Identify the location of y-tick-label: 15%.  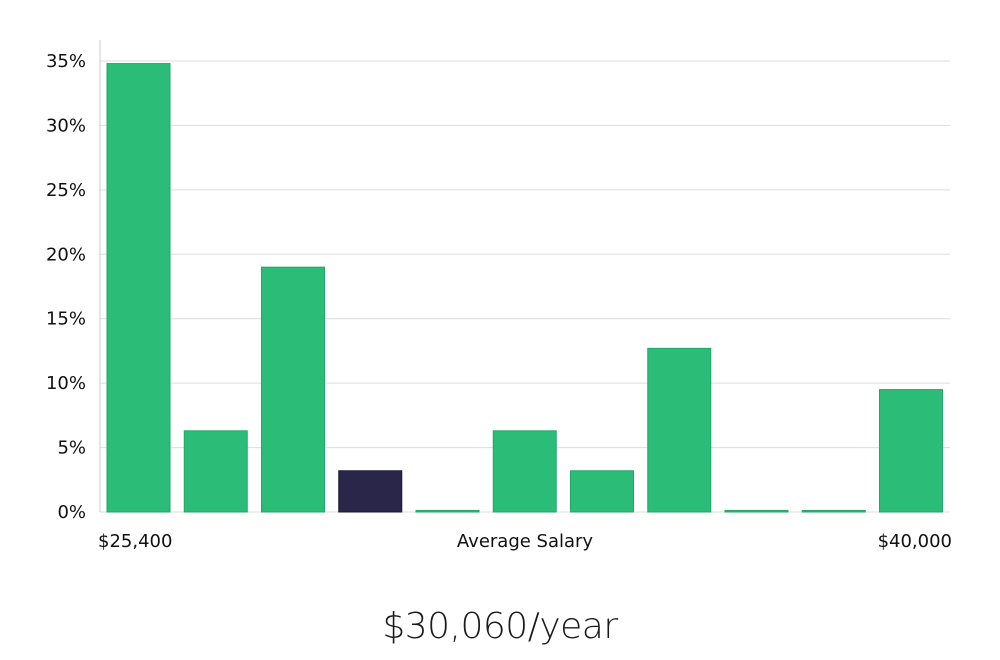
(66, 319).